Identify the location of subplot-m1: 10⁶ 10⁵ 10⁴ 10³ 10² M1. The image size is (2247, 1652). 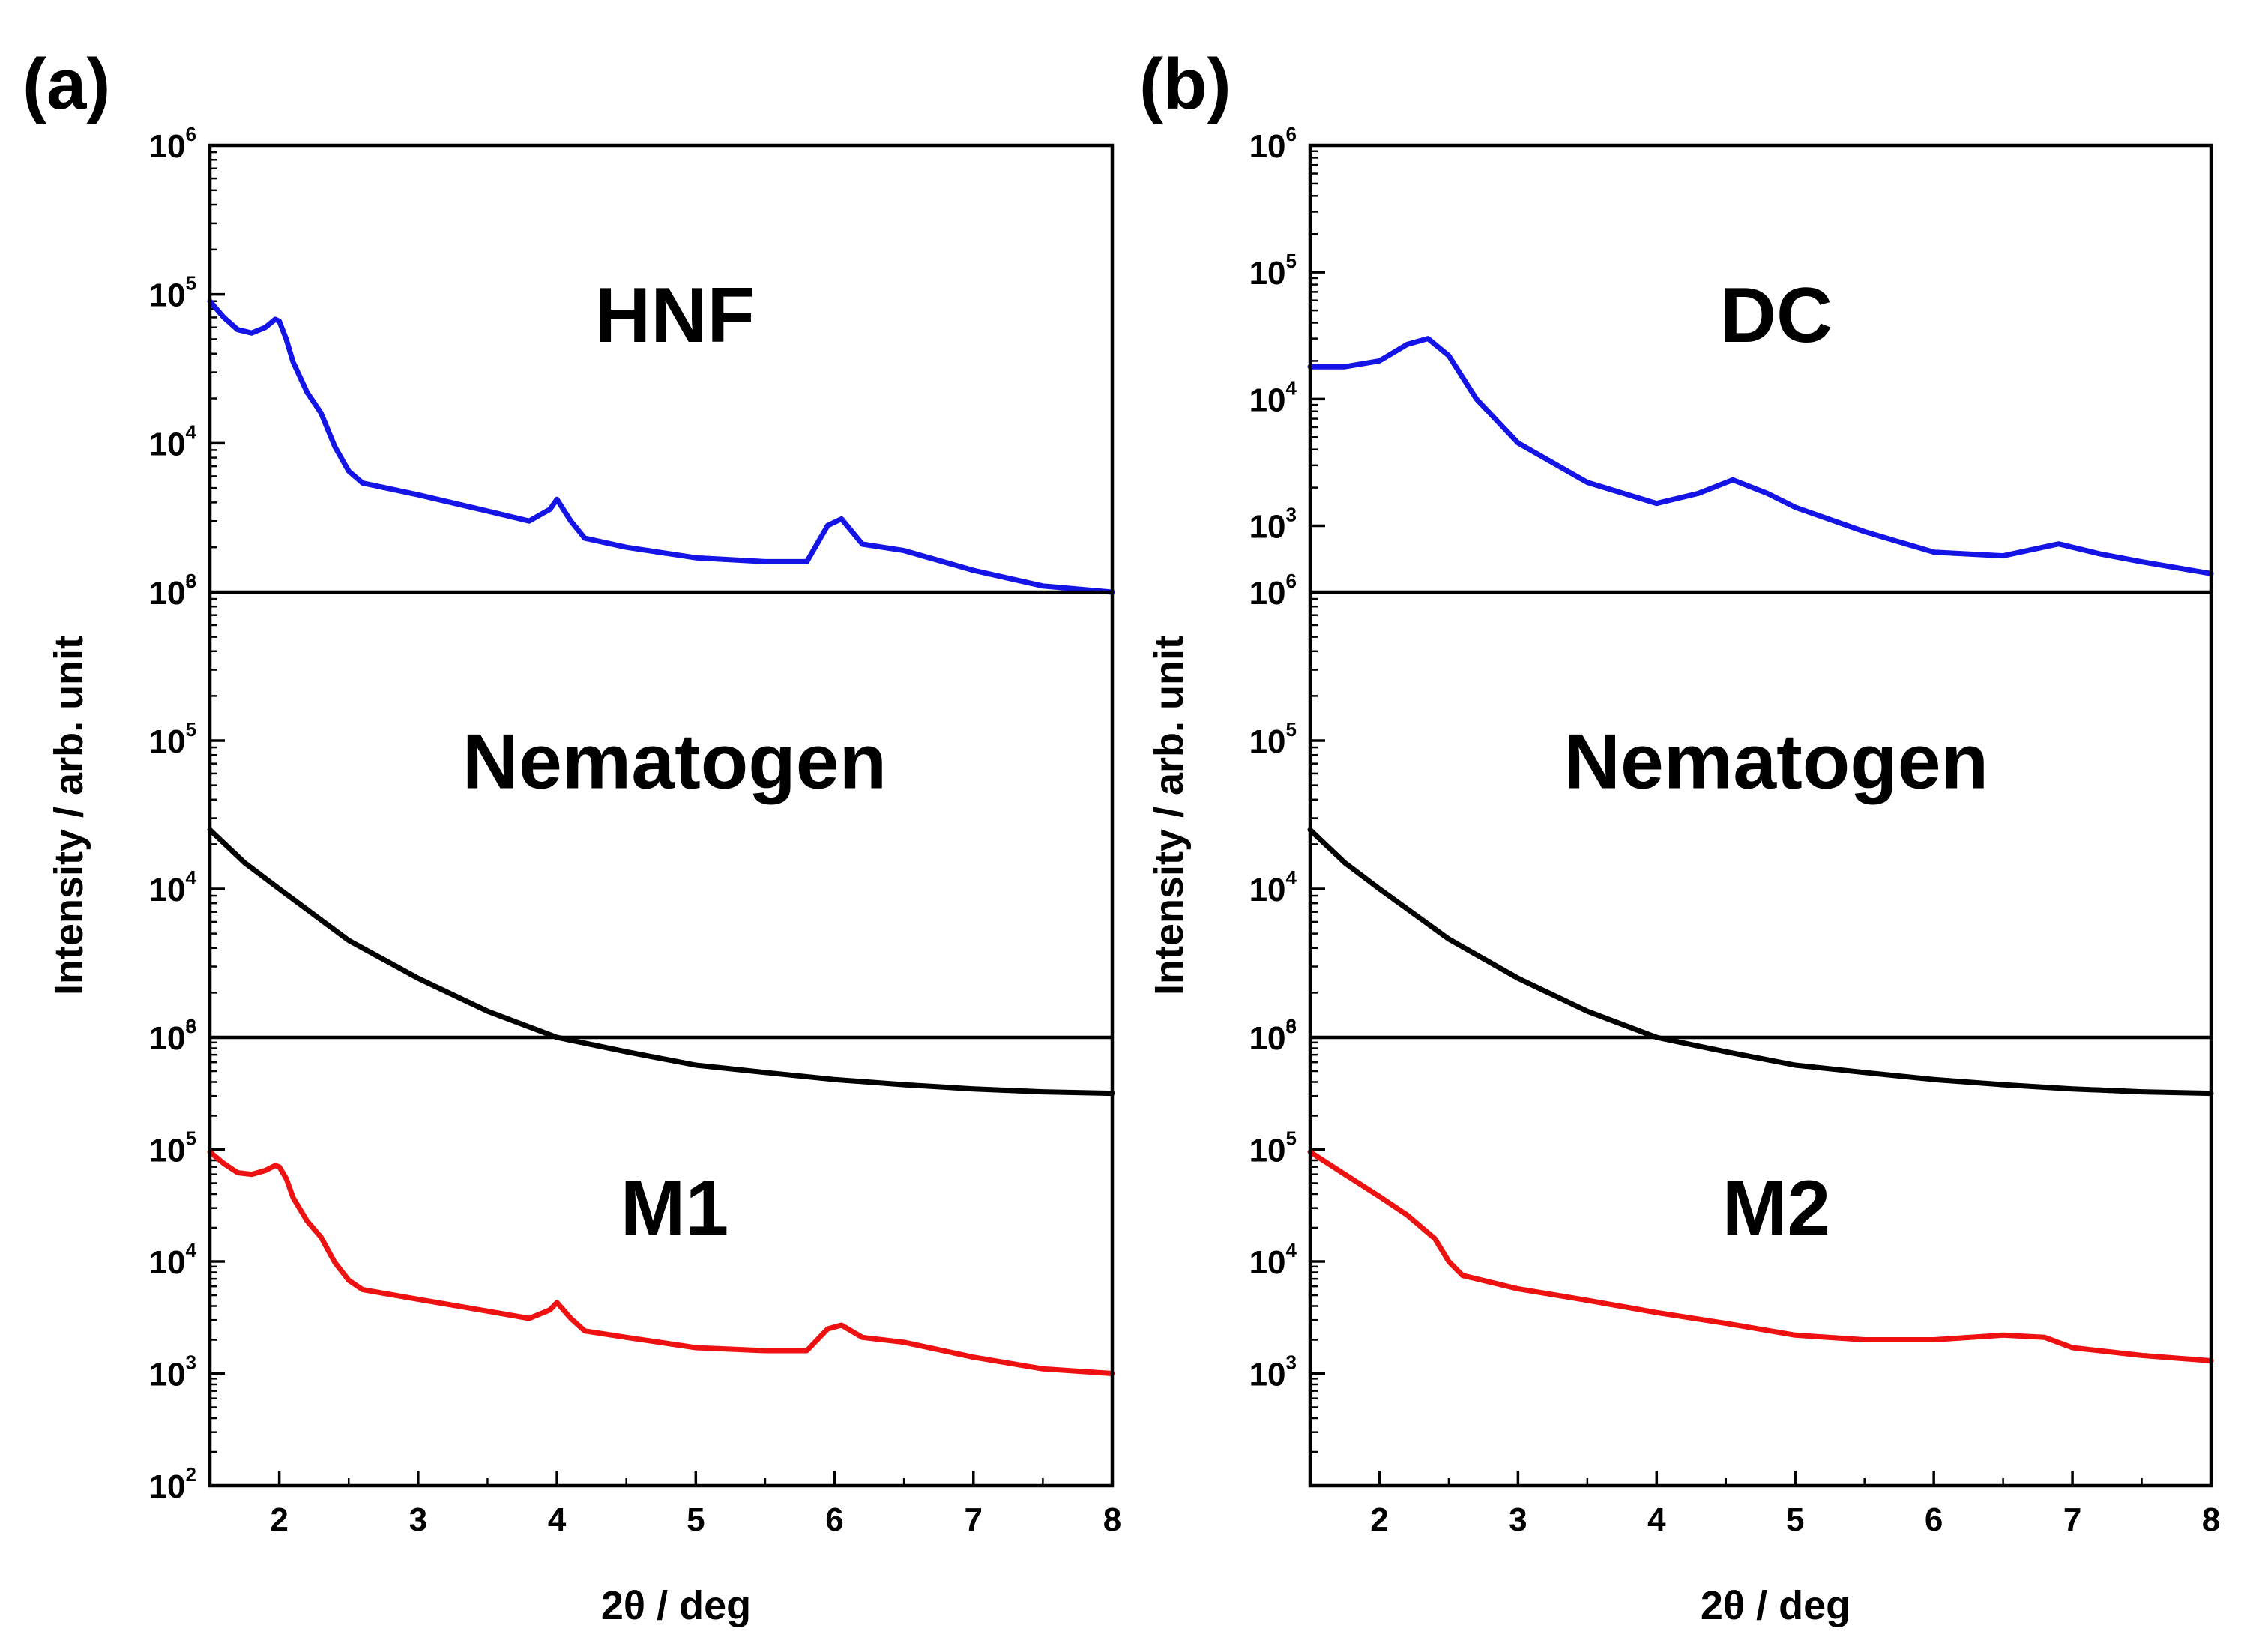
(632, 1260).